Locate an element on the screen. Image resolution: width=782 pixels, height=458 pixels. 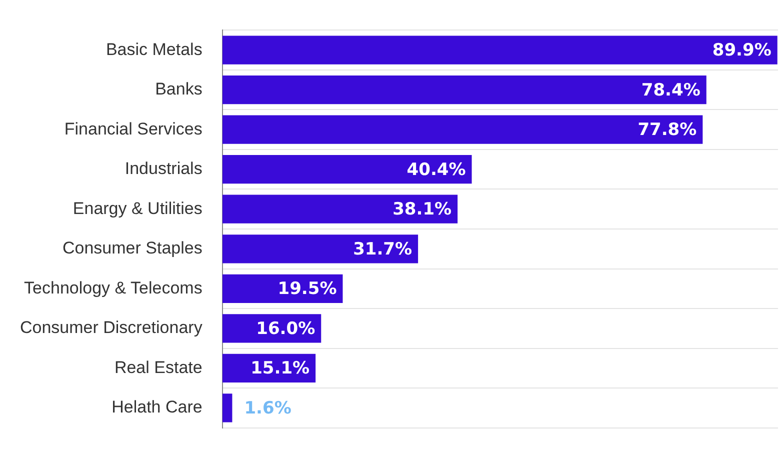
y-tick-label: Consumer Staples is located at coordinates (132, 248).